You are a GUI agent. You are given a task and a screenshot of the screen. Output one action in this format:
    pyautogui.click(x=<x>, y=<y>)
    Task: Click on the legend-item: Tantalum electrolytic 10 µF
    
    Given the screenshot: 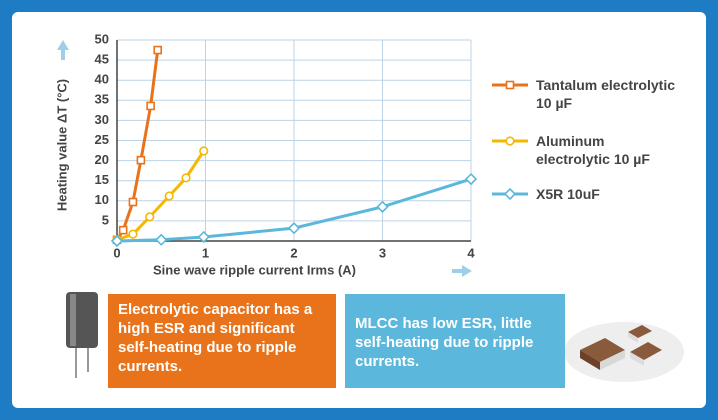 What is the action you would take?
    pyautogui.click(x=583, y=94)
    